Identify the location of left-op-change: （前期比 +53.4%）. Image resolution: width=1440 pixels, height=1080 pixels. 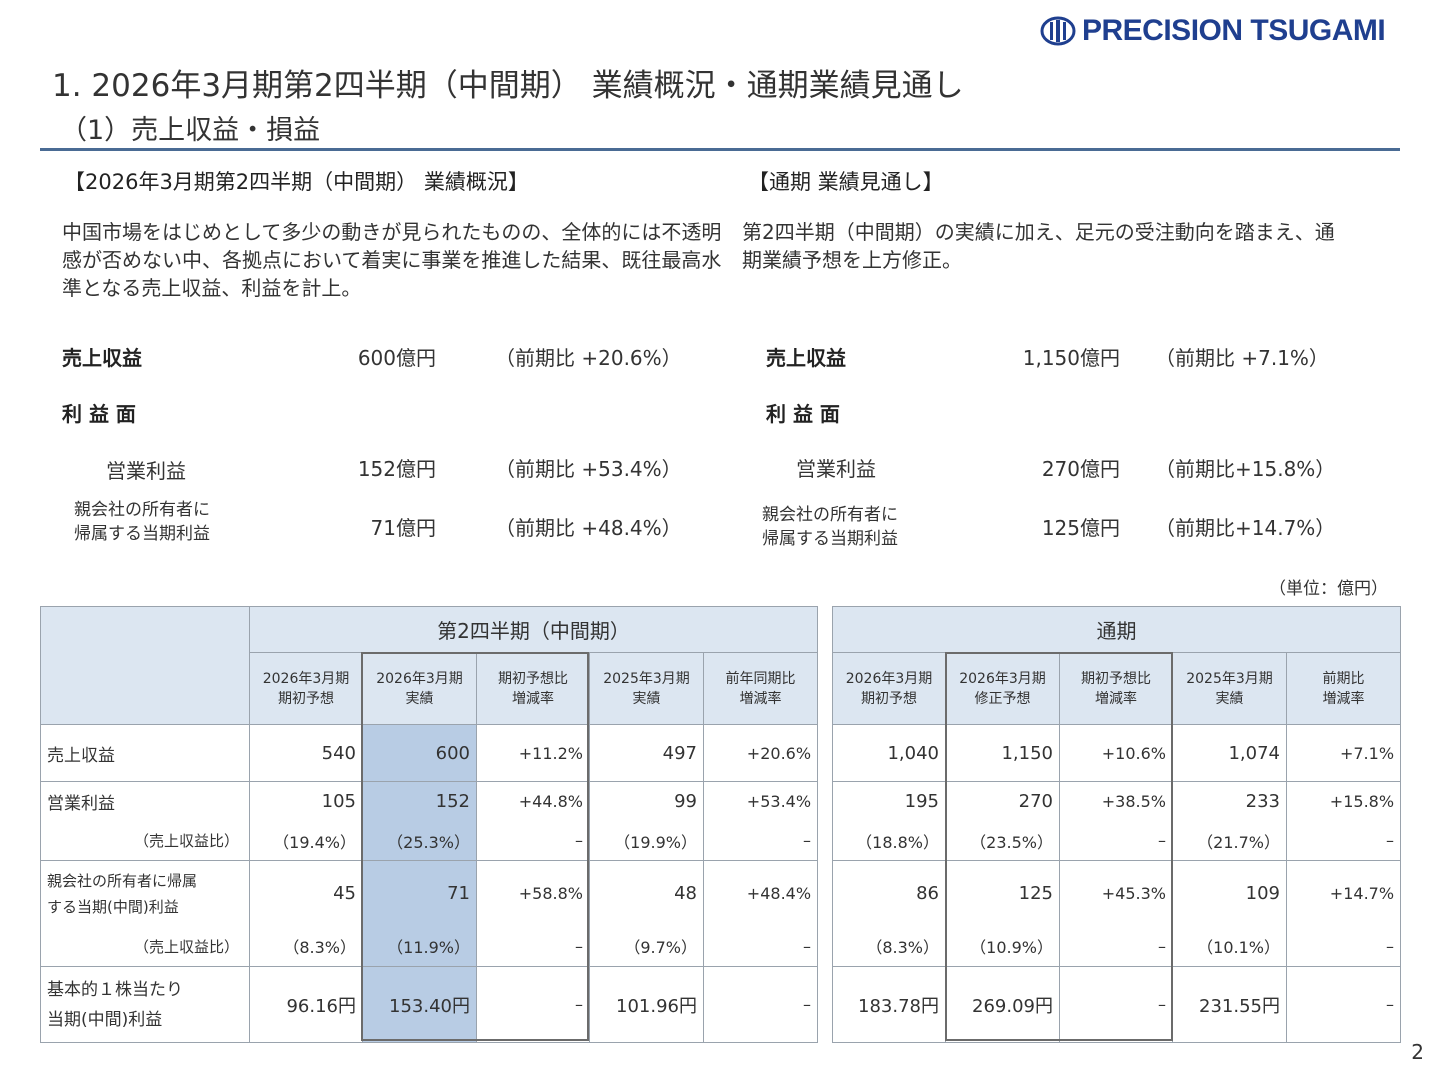
(588, 469).